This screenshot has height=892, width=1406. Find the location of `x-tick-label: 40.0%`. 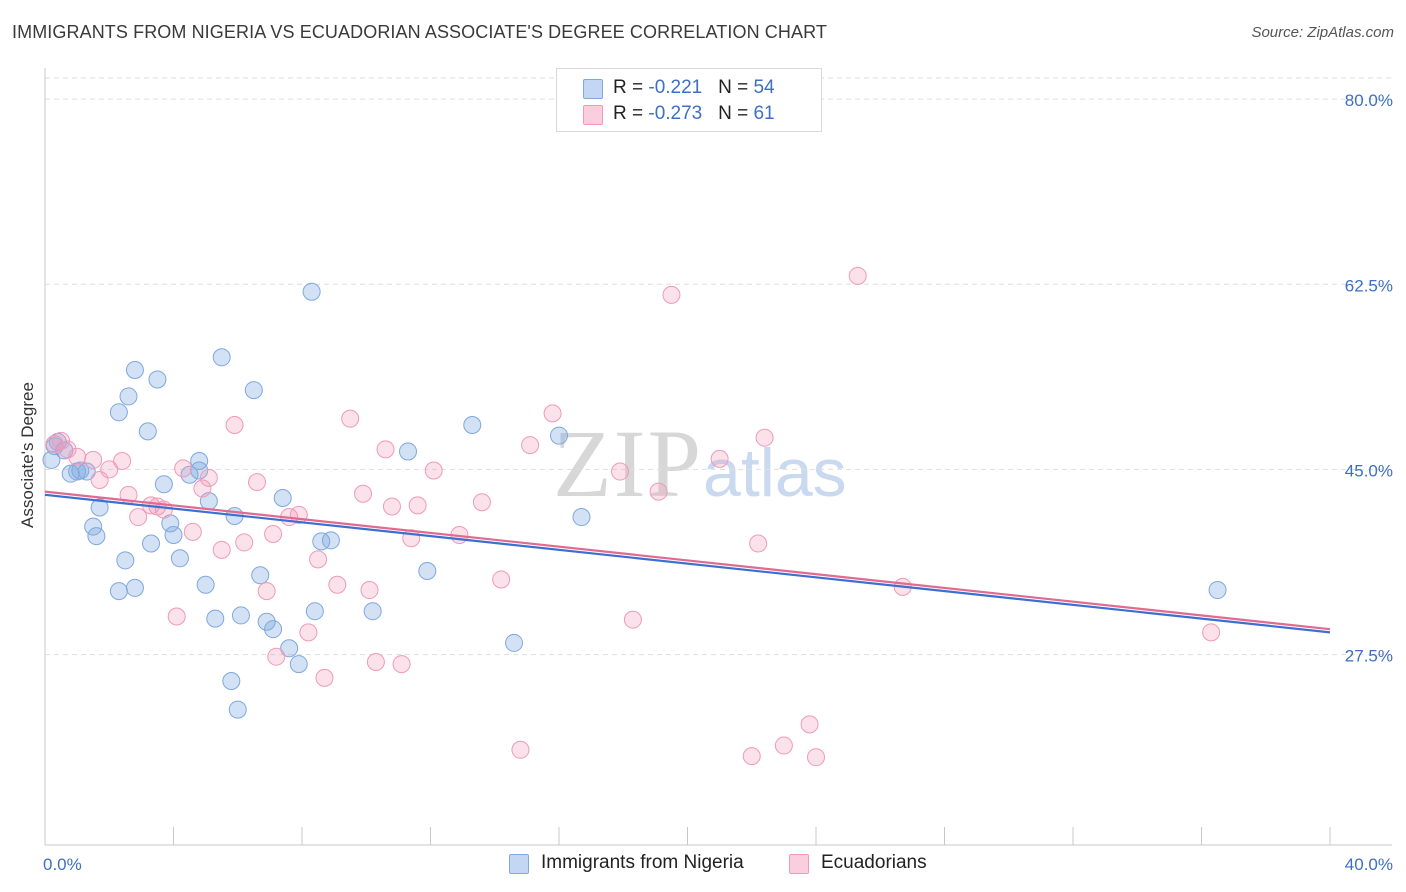

x-tick-label: 40.0% is located at coordinates (1369, 864).